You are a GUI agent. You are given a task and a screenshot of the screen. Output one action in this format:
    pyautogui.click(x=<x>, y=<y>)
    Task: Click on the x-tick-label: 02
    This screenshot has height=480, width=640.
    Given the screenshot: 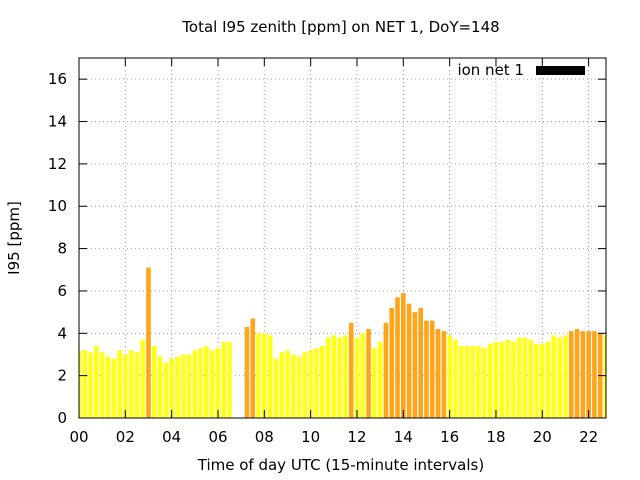 What is the action you would take?
    pyautogui.click(x=125, y=437)
    